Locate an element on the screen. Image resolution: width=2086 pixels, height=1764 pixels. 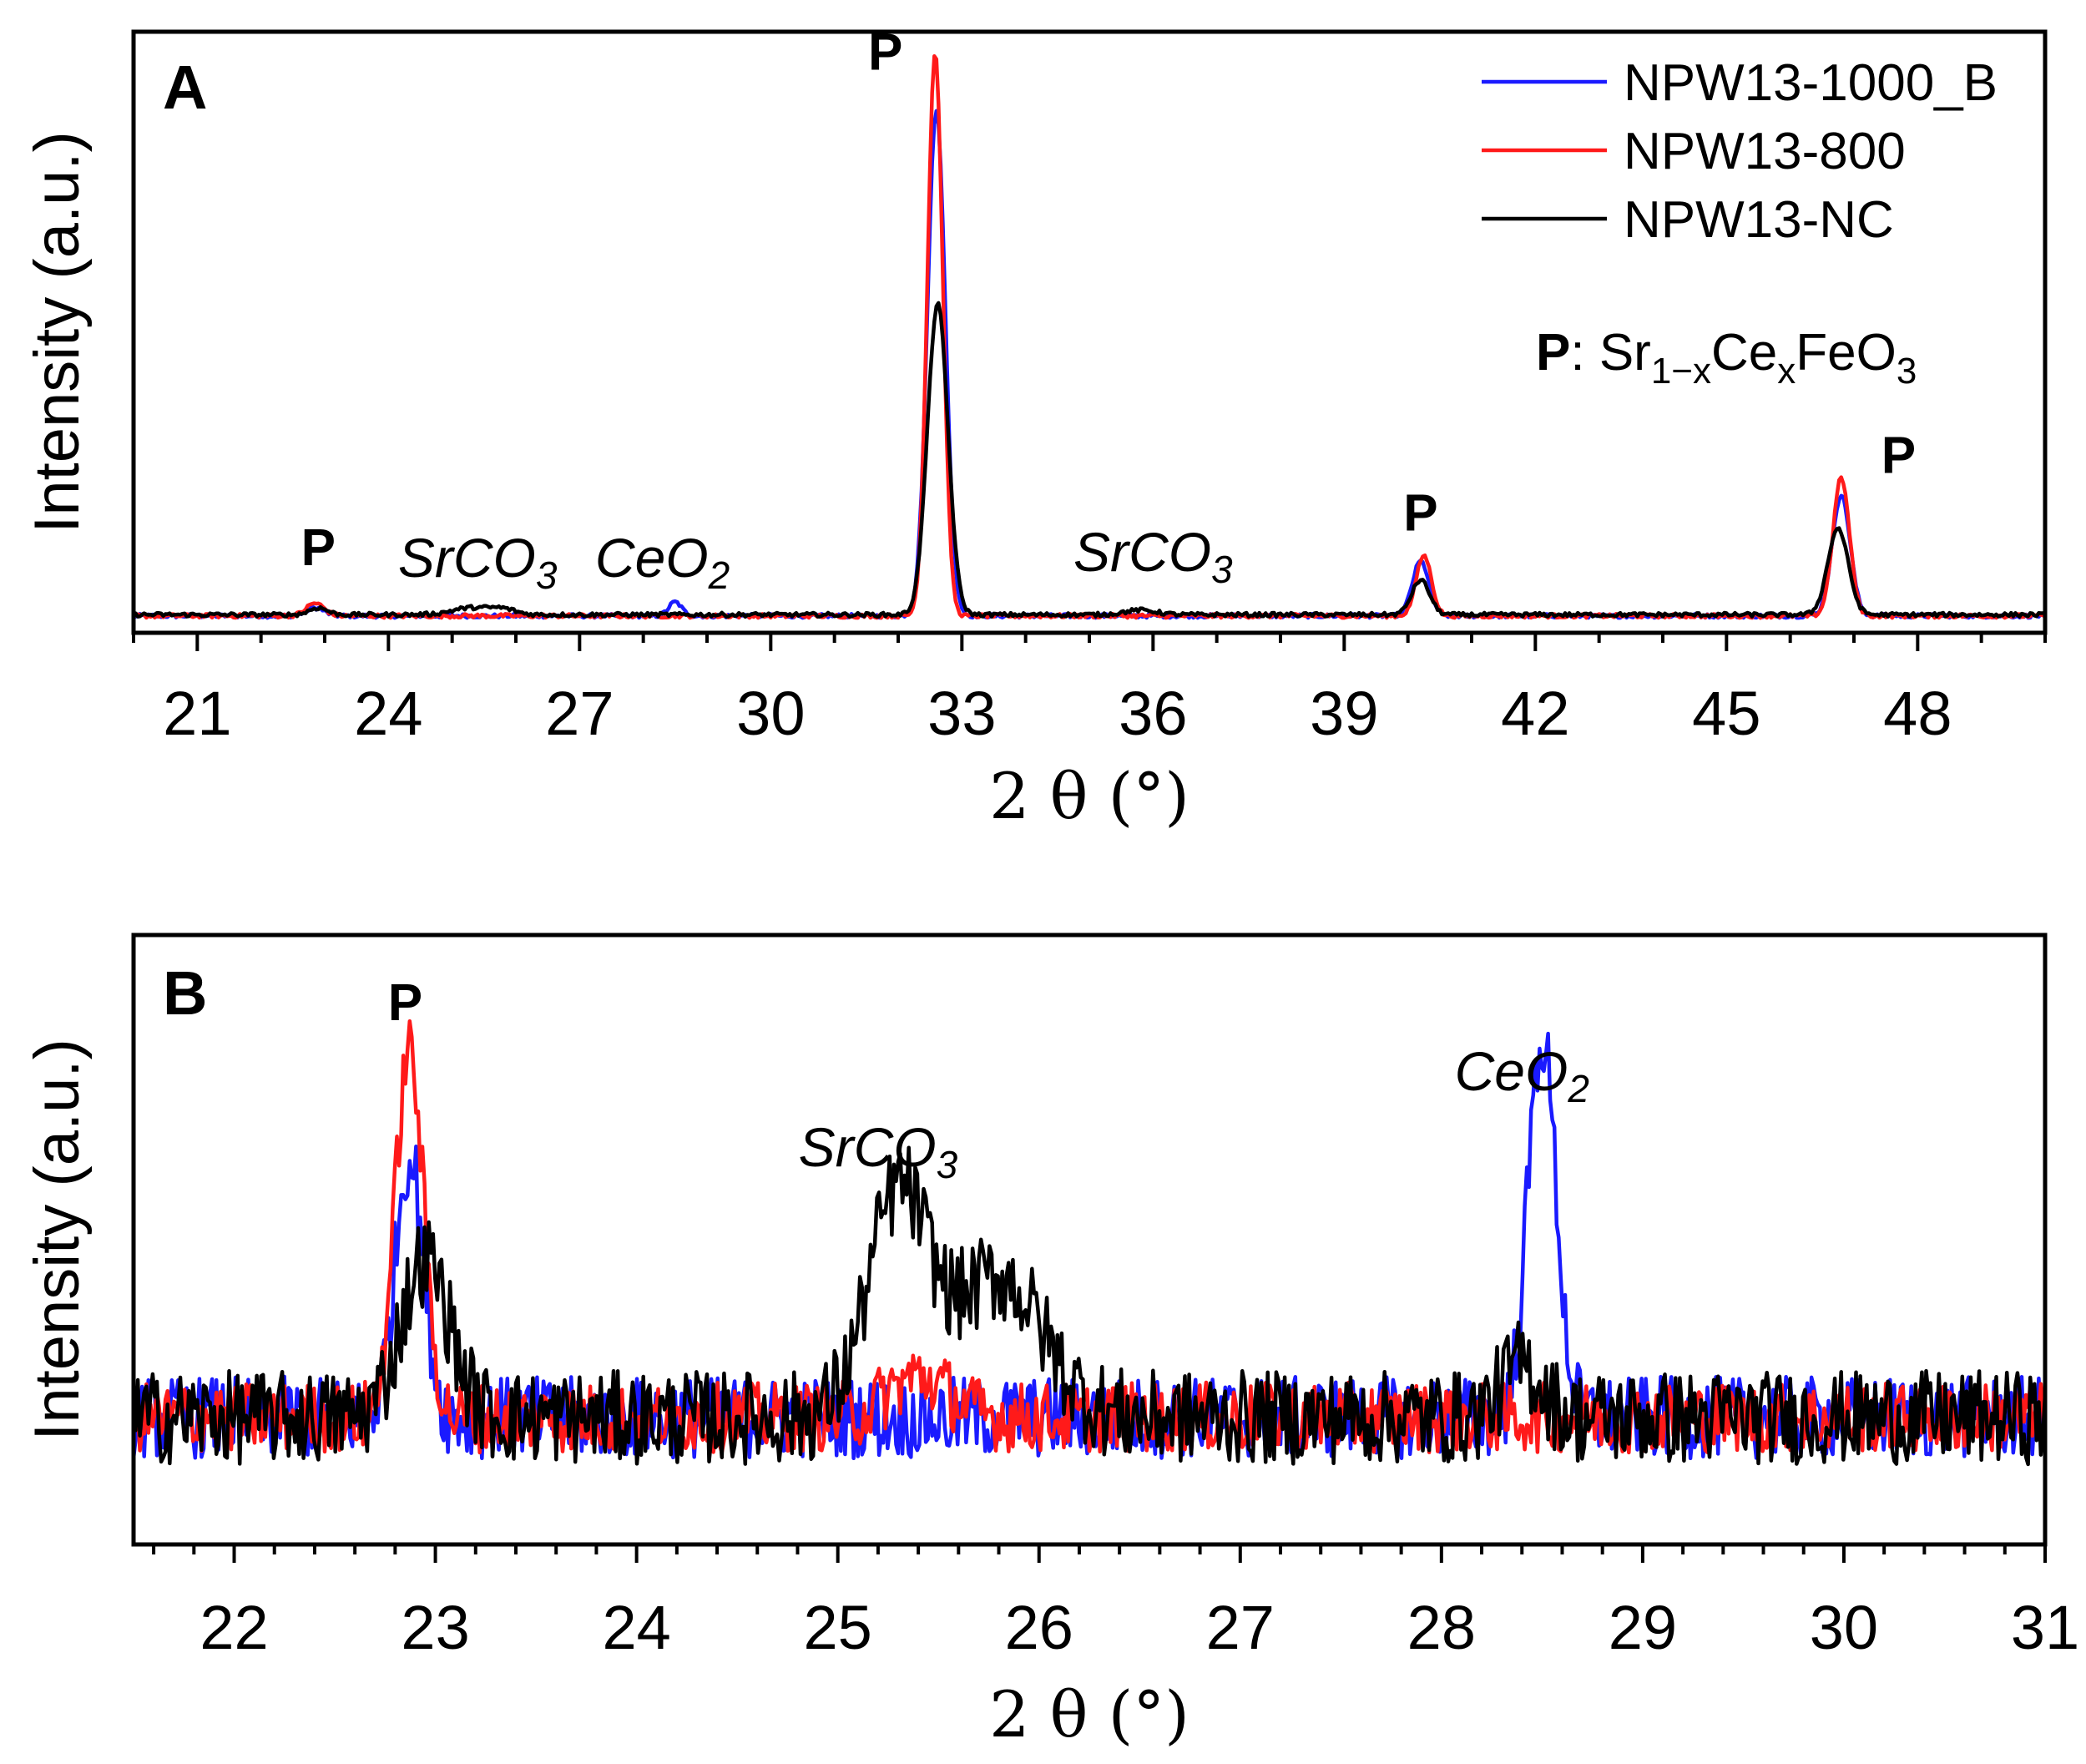
x-tick-label: 33 is located at coordinates (962, 713).